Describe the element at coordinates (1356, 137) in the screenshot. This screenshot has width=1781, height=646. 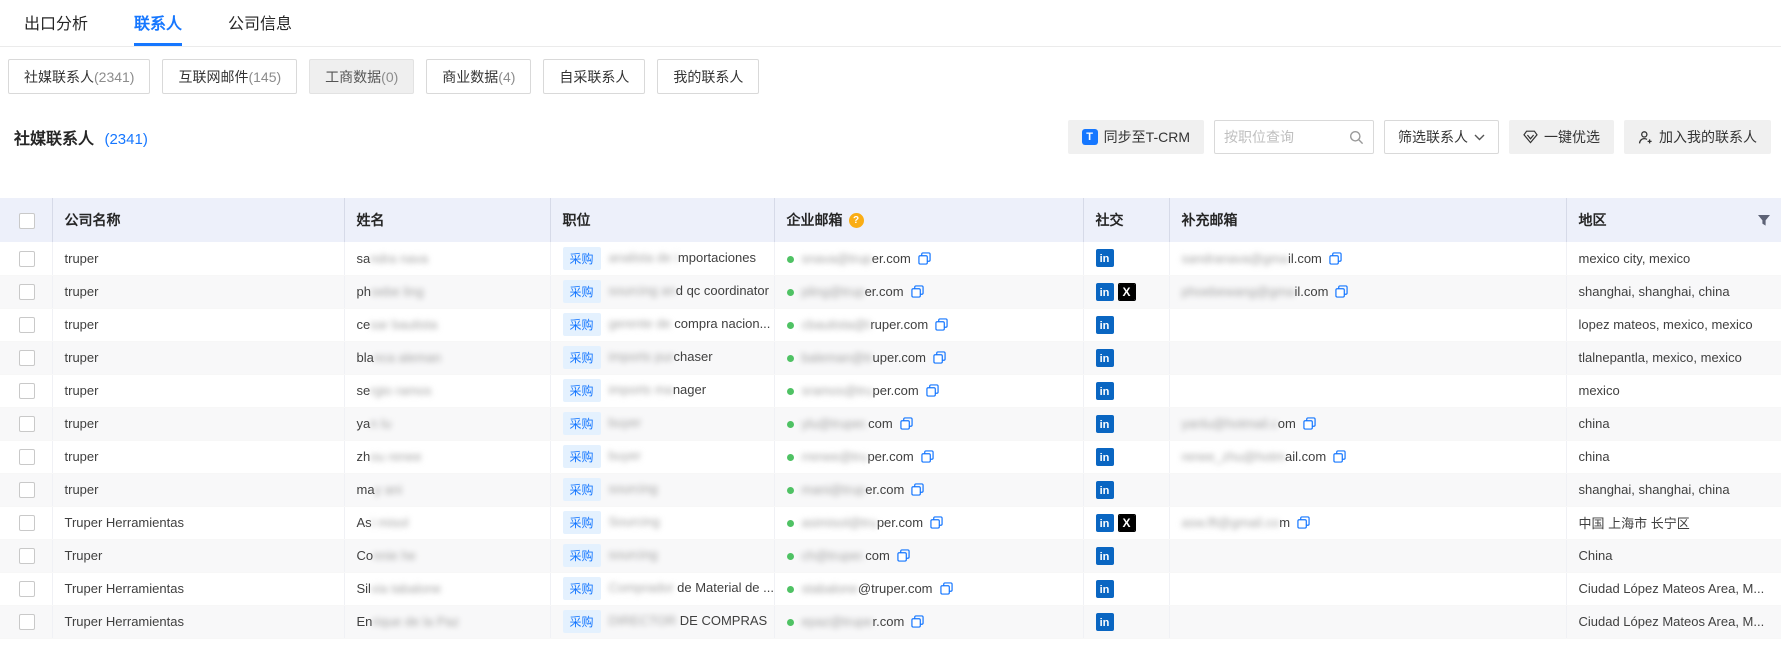
I see `search-icon` at that location.